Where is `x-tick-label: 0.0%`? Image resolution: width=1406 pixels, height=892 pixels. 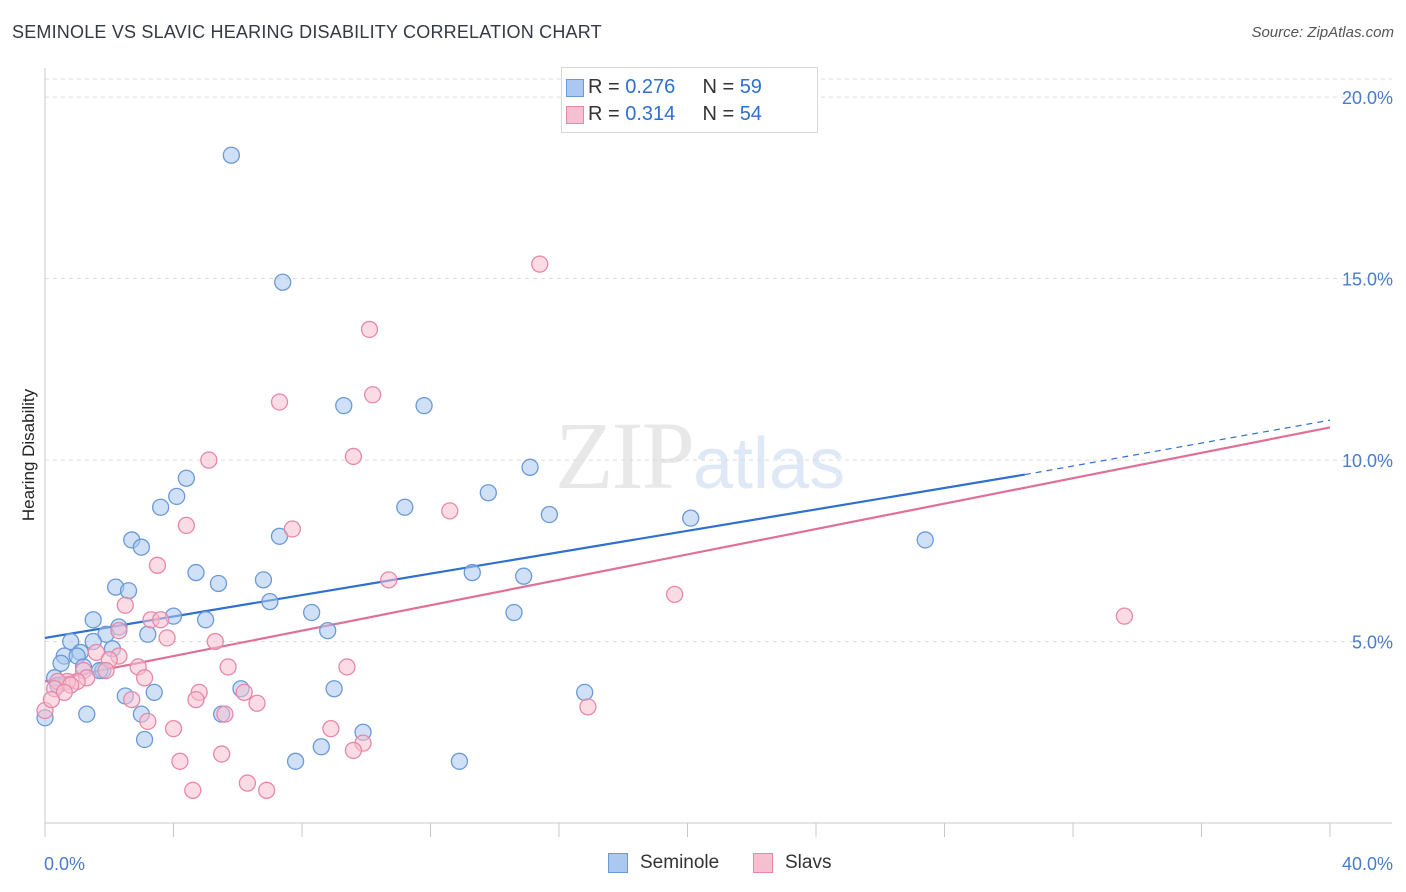 x-tick-label: 0.0% is located at coordinates (64, 864).